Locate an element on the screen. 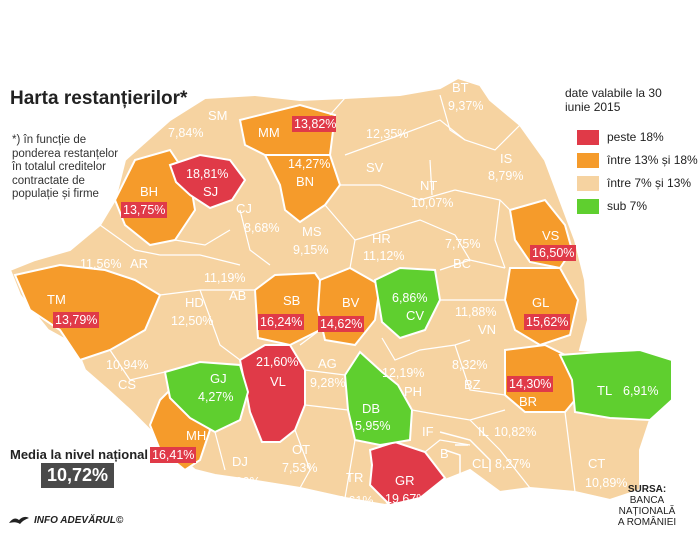 The image size is (700, 550). county-code-ct: CT is located at coordinates (596, 463).